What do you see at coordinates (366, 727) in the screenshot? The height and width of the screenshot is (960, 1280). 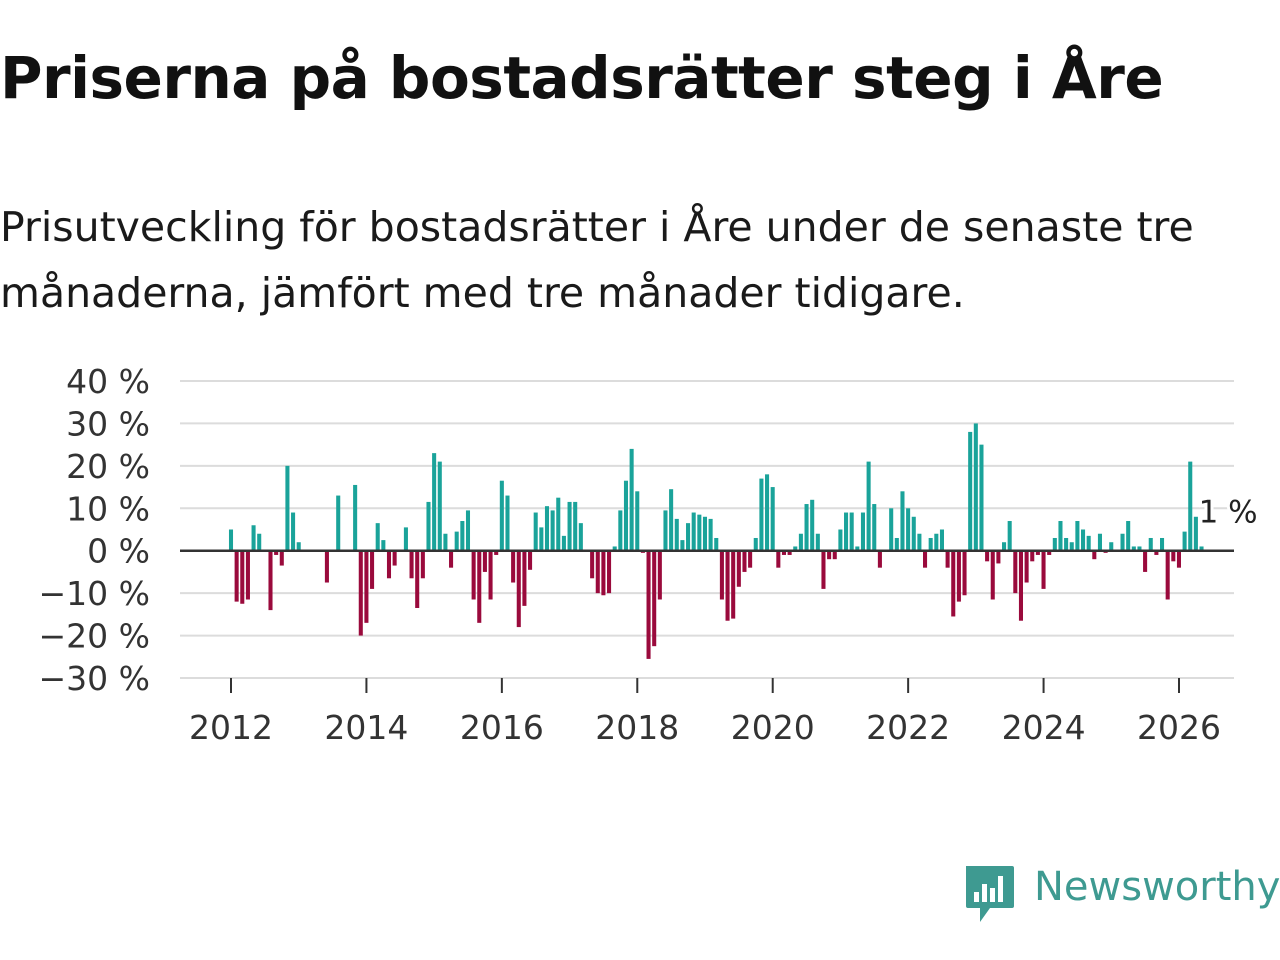 I see `x-tick-label: 2014` at bounding box center [366, 727].